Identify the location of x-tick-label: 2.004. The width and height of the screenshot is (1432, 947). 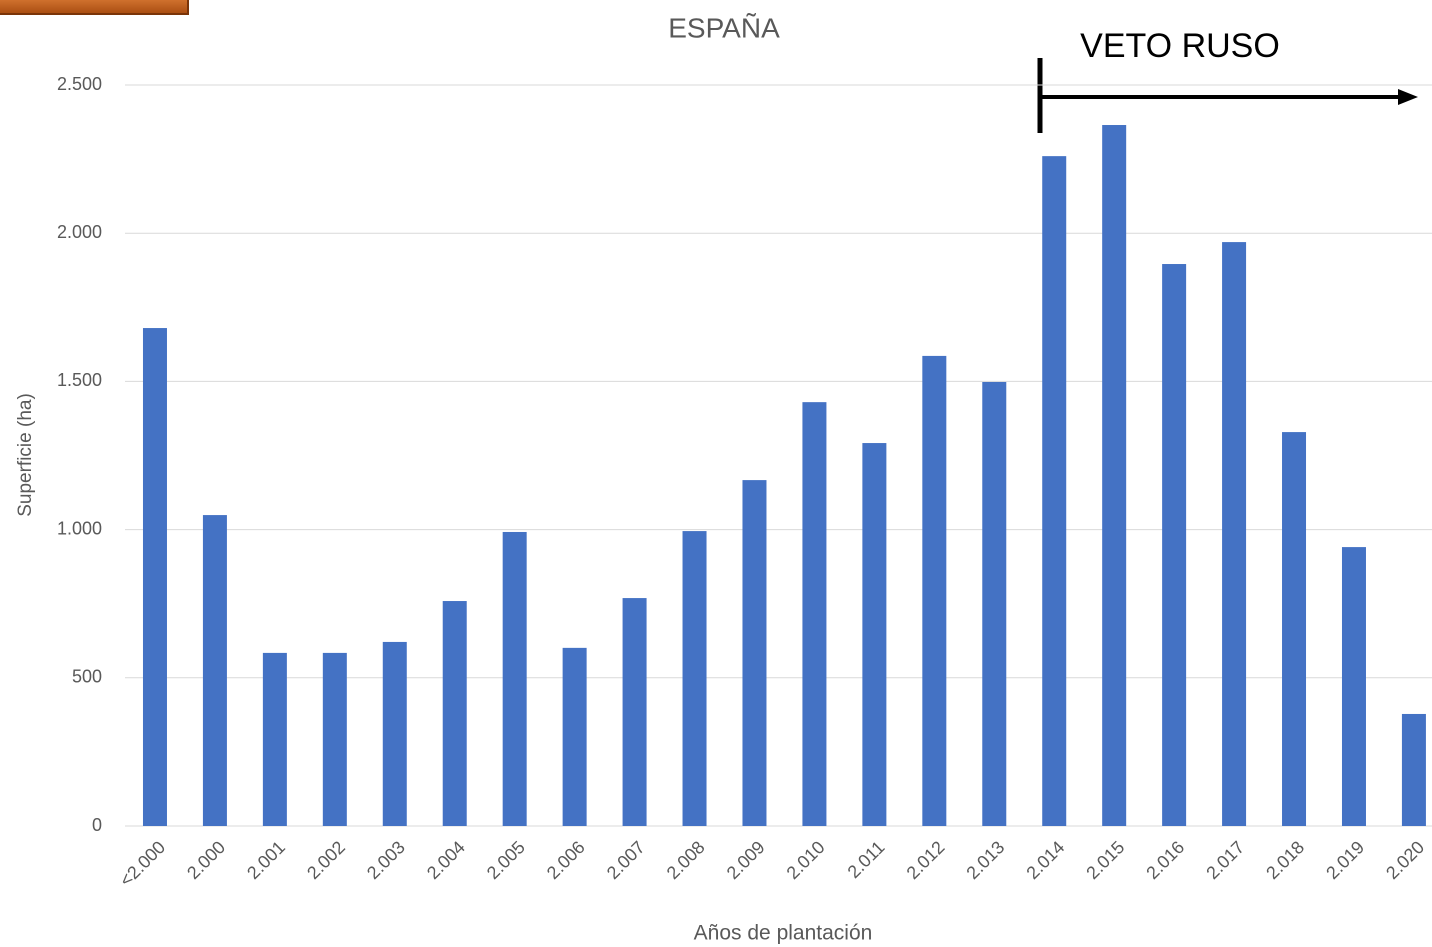
(446, 860).